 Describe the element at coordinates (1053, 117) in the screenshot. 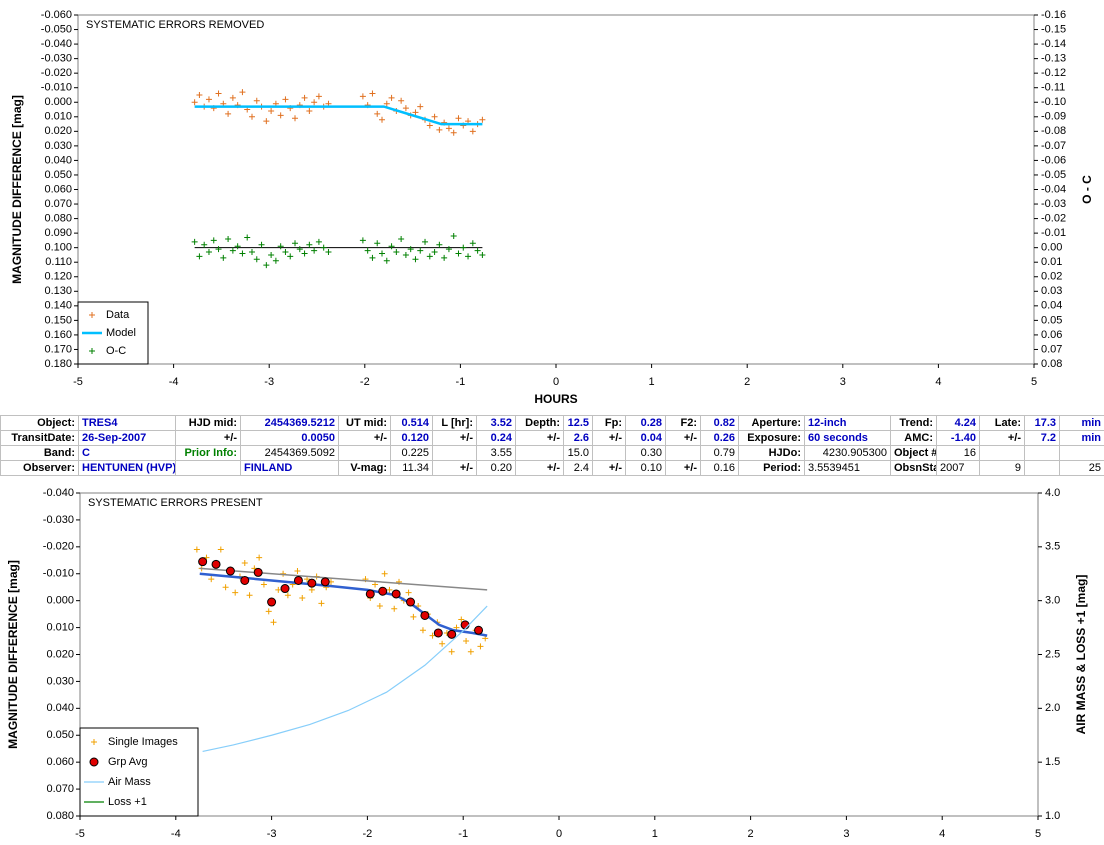

I see `y2-tick-label: -0.09` at that location.